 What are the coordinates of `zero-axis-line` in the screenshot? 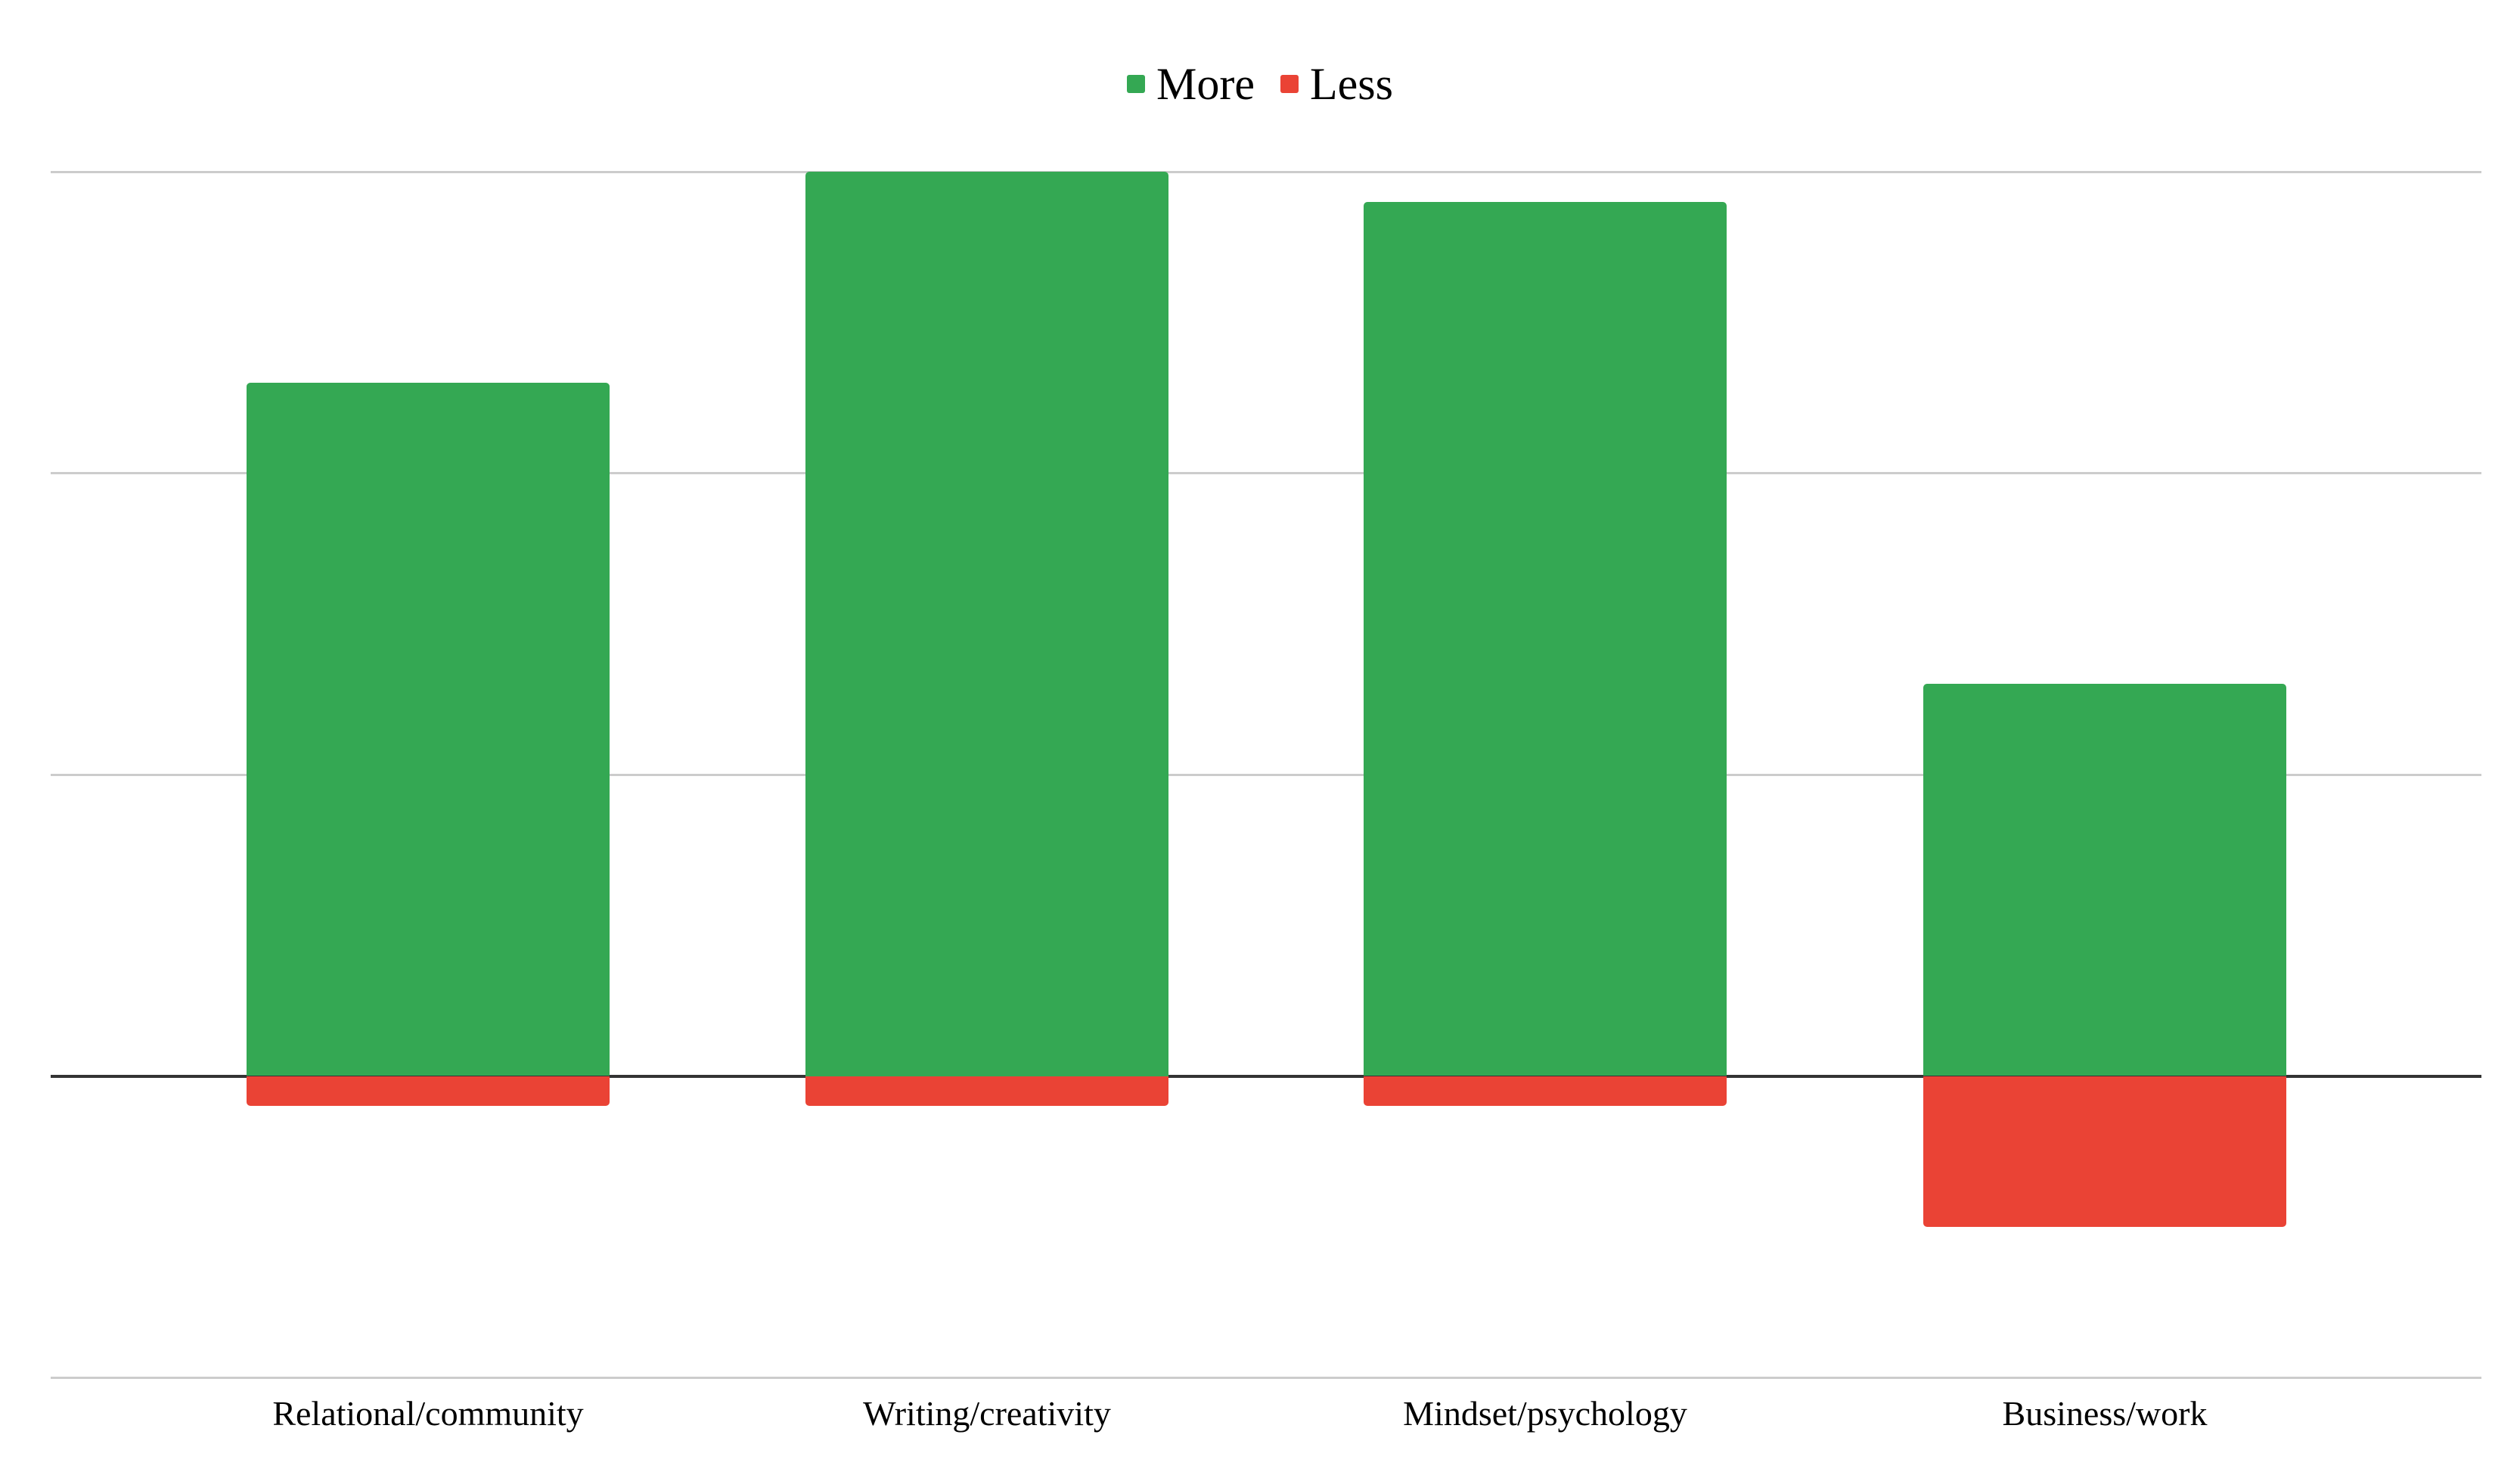 It's located at (1266, 1076).